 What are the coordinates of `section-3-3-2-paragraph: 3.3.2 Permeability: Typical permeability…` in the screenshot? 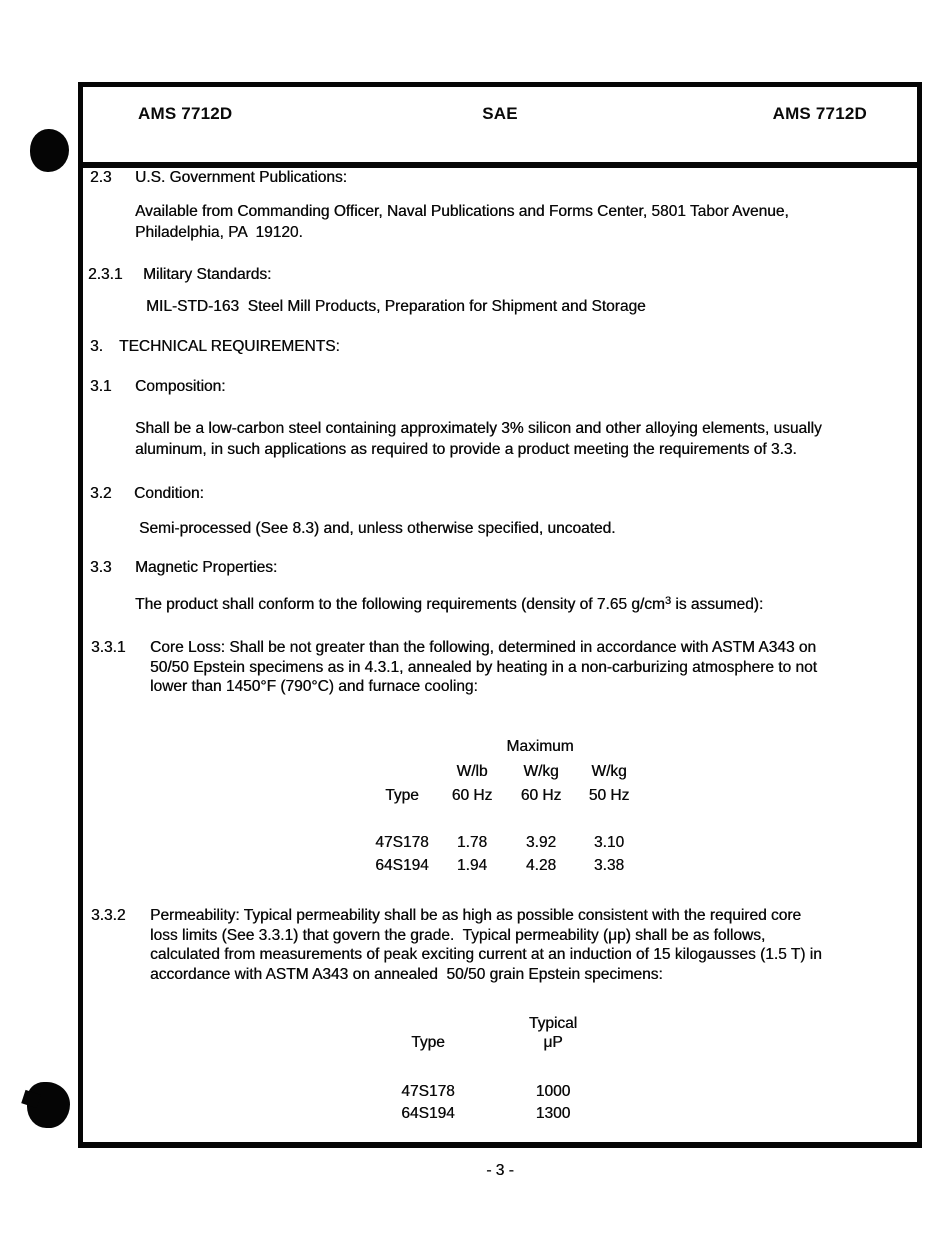 It's located at (497, 945).